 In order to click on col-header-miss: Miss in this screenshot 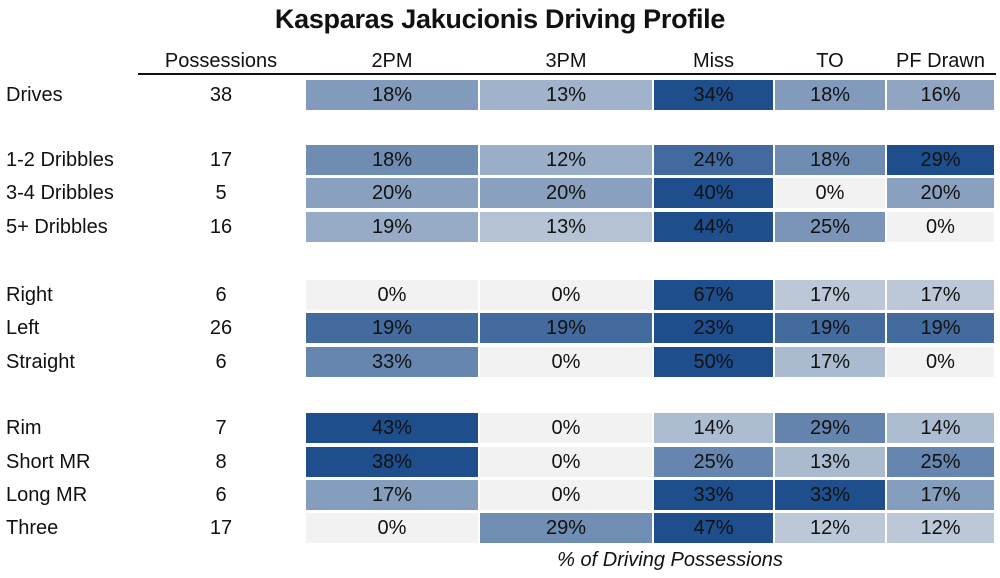, I will do `click(713, 61)`.